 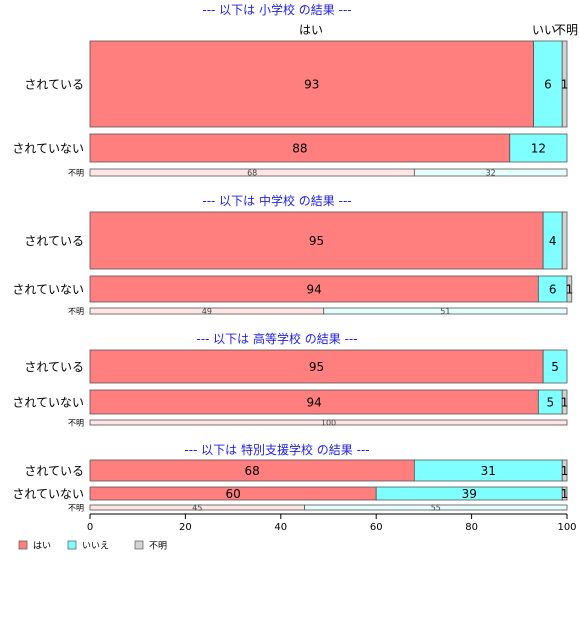 I want to click on data-label: 32, so click(x=491, y=173).